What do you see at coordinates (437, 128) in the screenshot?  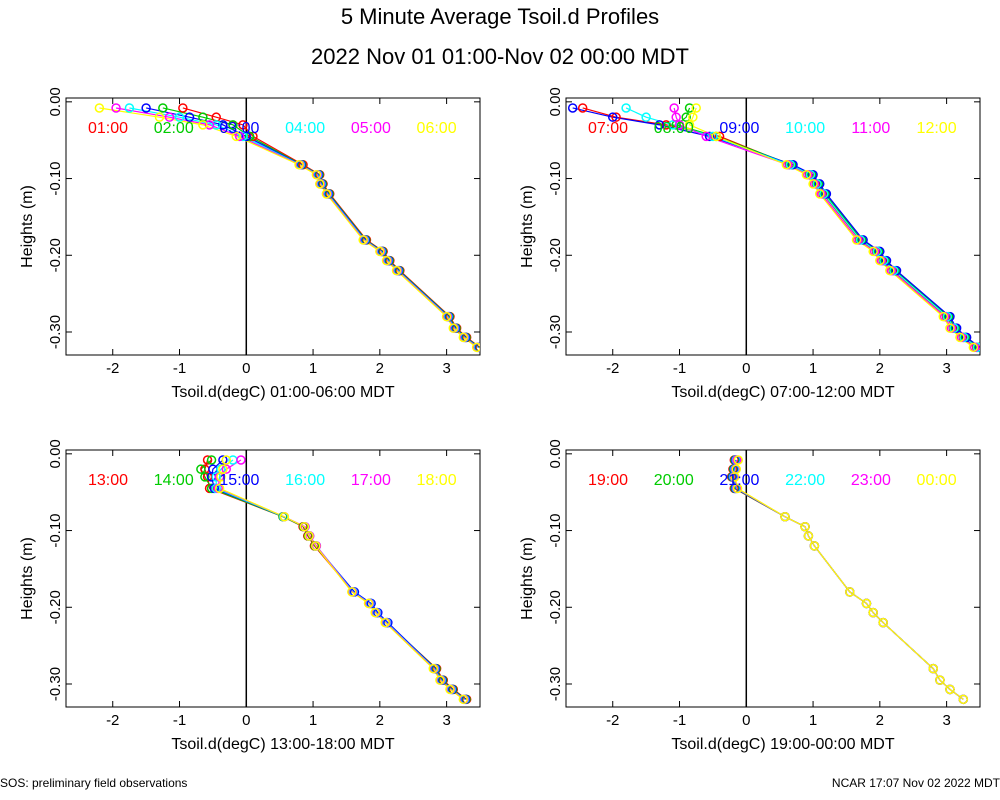 I see `legend-label: 06:00` at bounding box center [437, 128].